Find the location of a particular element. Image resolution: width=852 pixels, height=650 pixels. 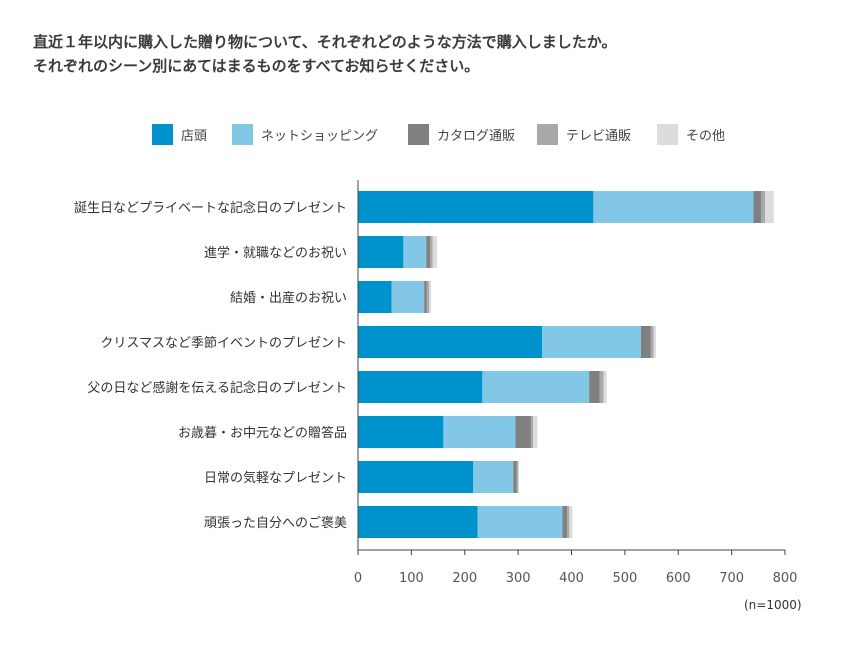

title-line-1: 直近１年以内に購入した贈り物について、それぞれどのような方法で購入しましたか。 is located at coordinates (325, 42).